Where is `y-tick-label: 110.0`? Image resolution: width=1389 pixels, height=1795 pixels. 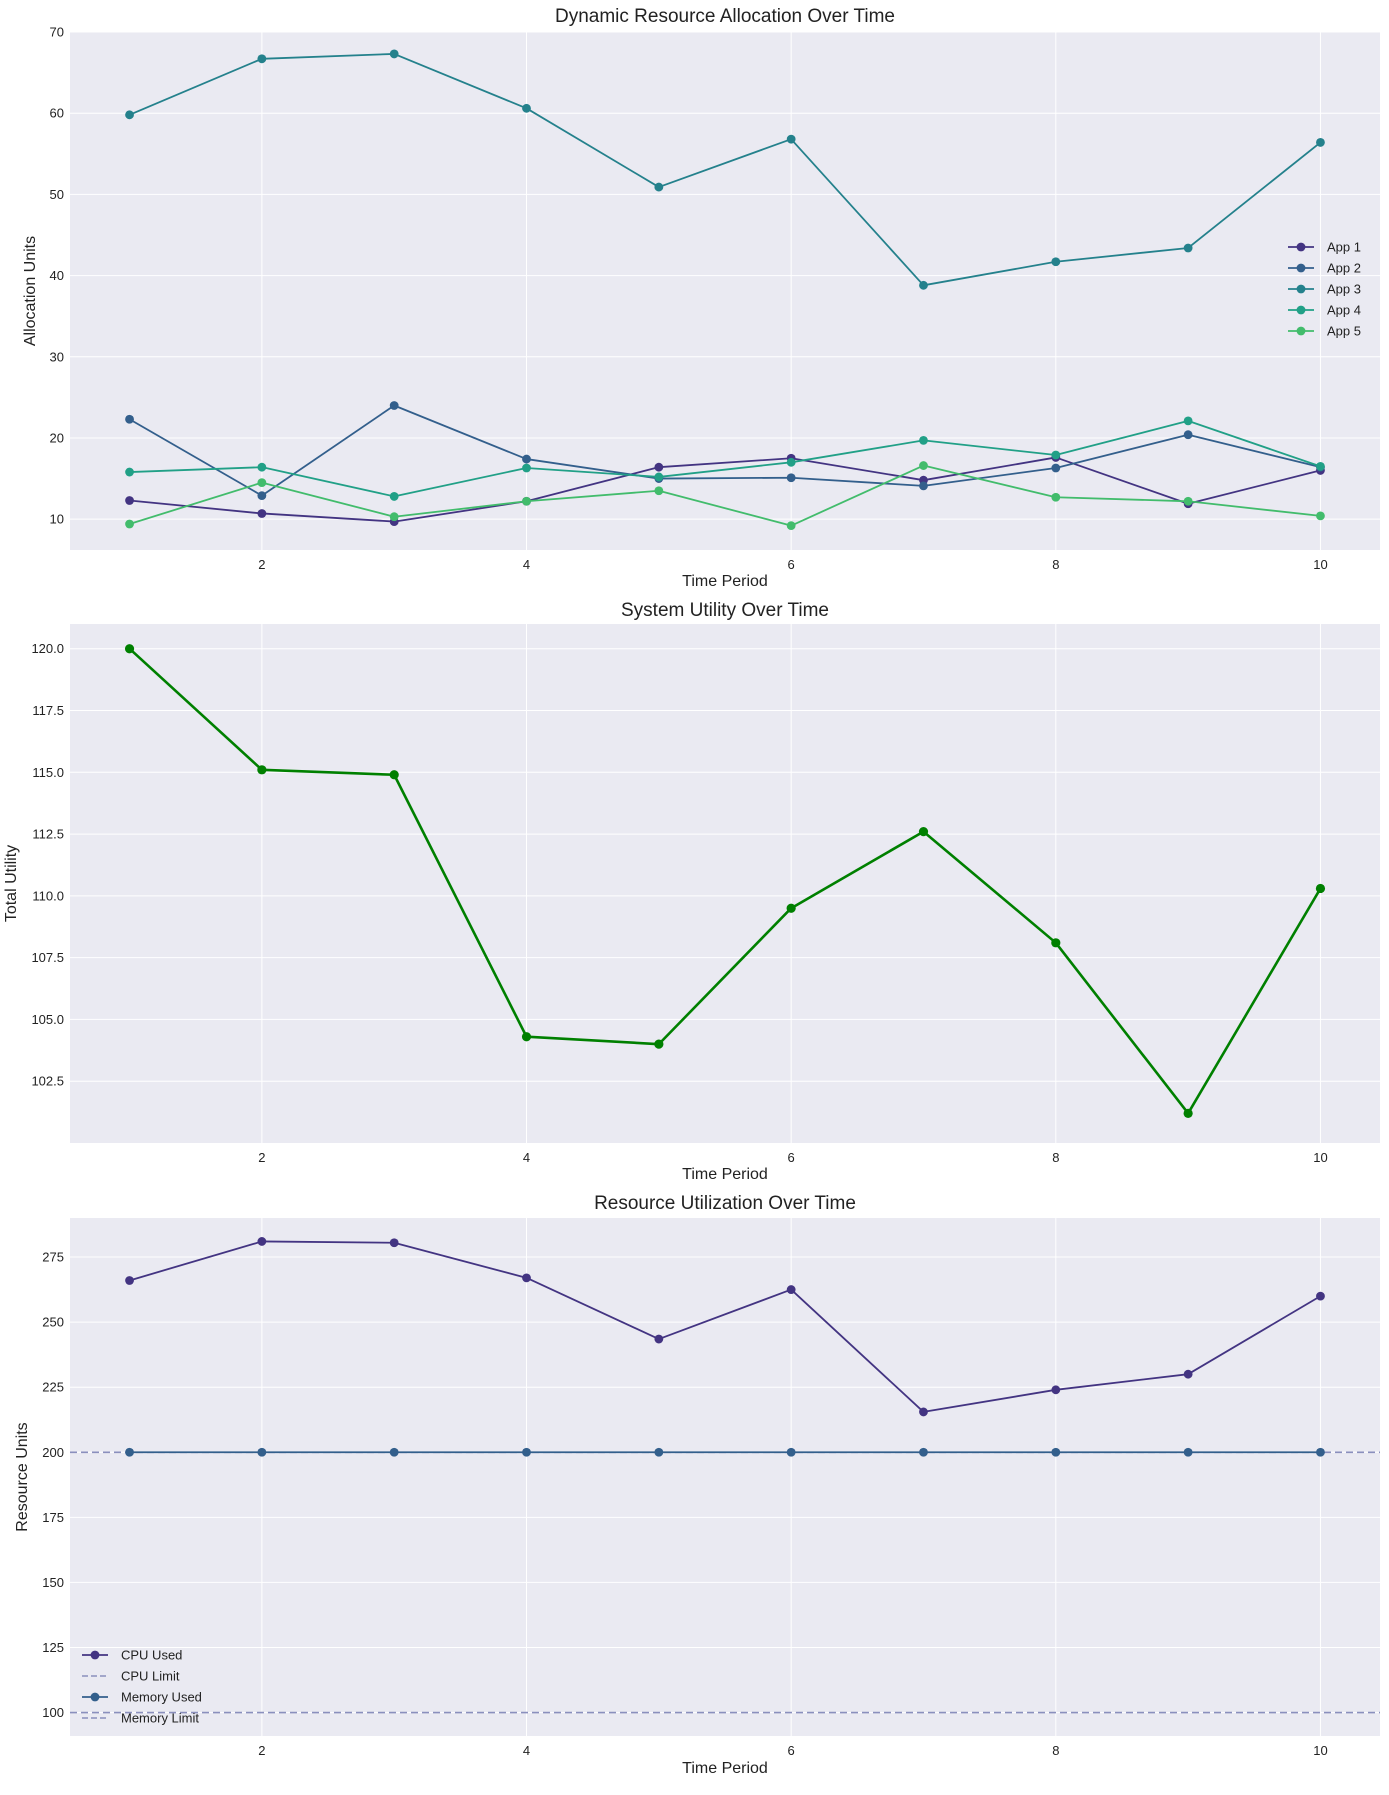 y-tick-label: 110.0 is located at coordinates (48, 895).